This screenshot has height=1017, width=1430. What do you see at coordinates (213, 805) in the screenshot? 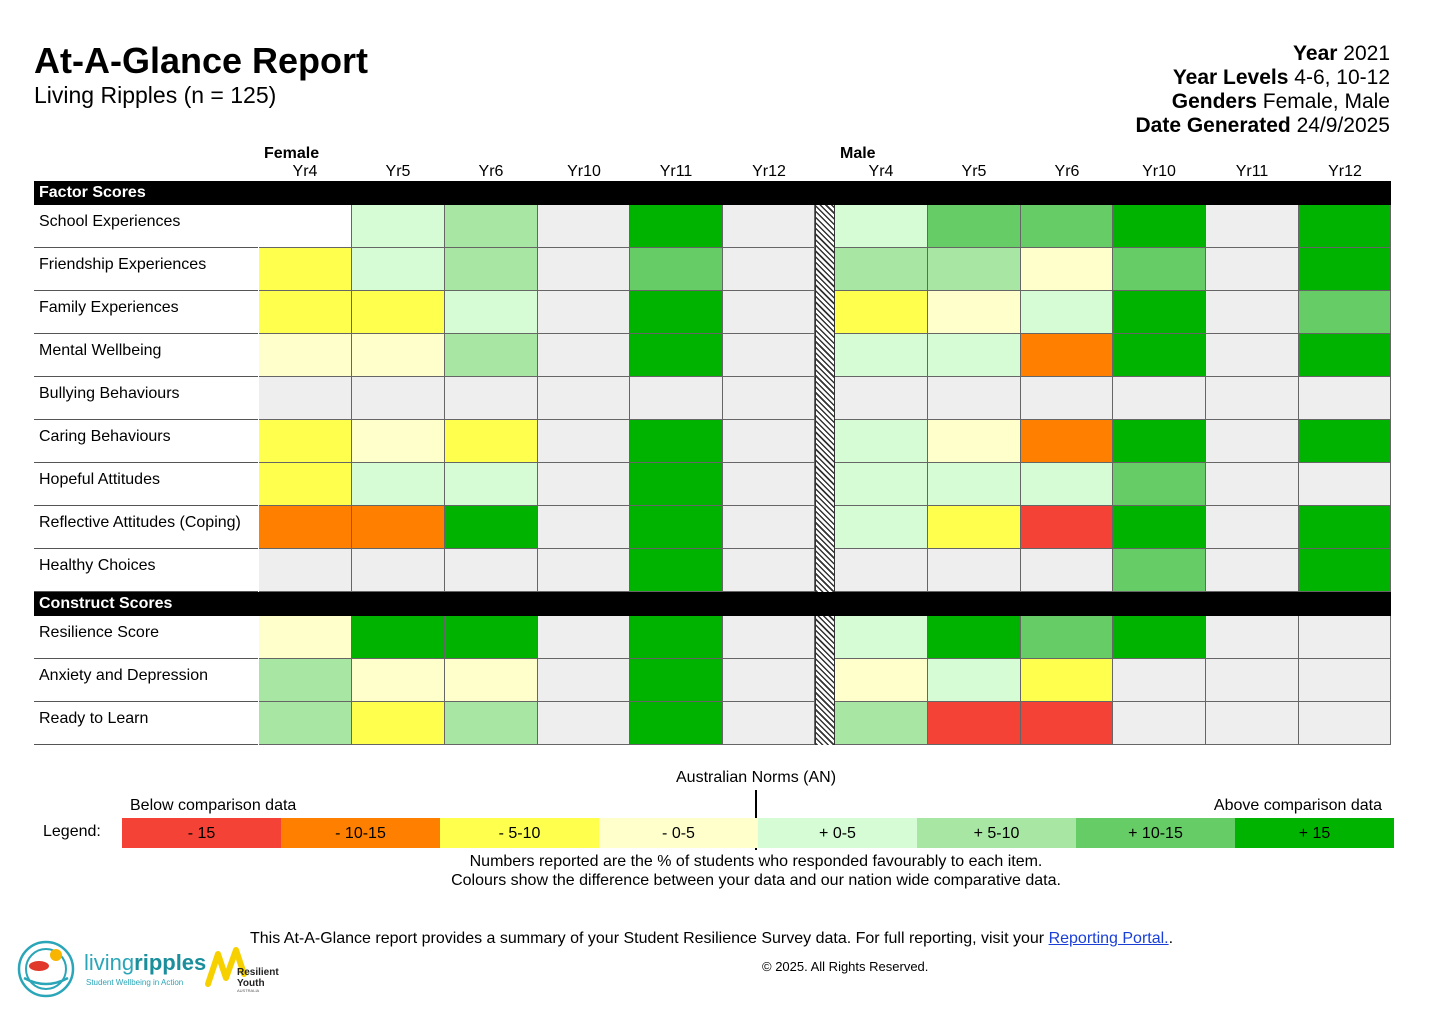
I see `below-comparison-label: Below comparison data` at bounding box center [213, 805].